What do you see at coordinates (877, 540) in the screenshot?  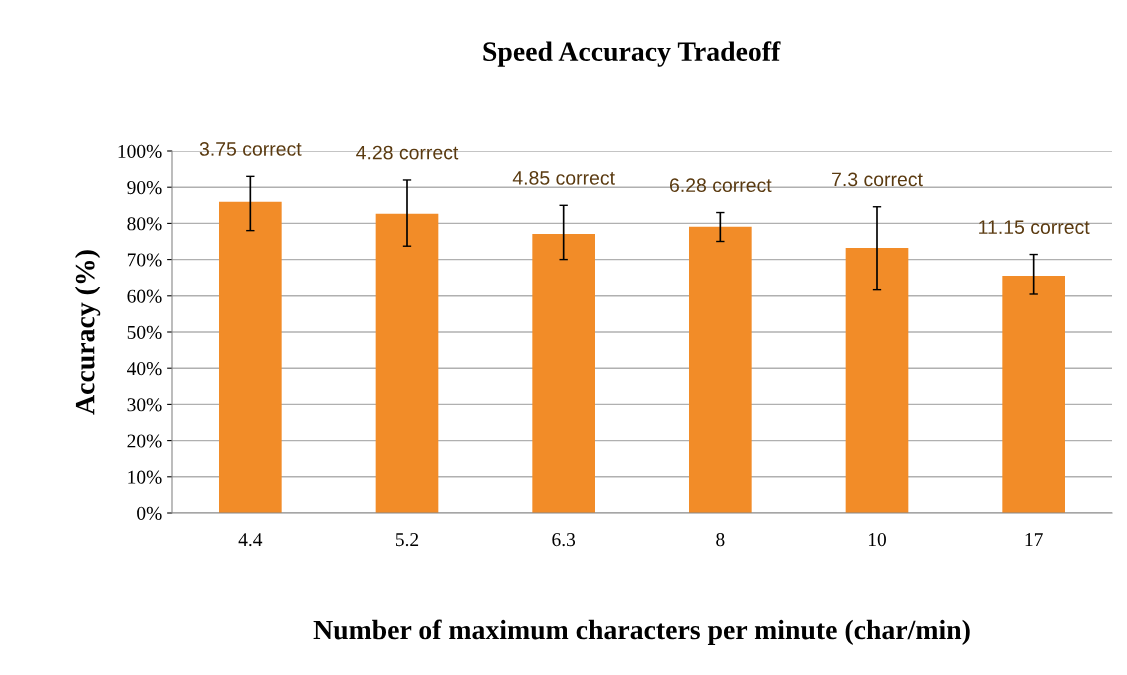 I see `x-tick-label: 10` at bounding box center [877, 540].